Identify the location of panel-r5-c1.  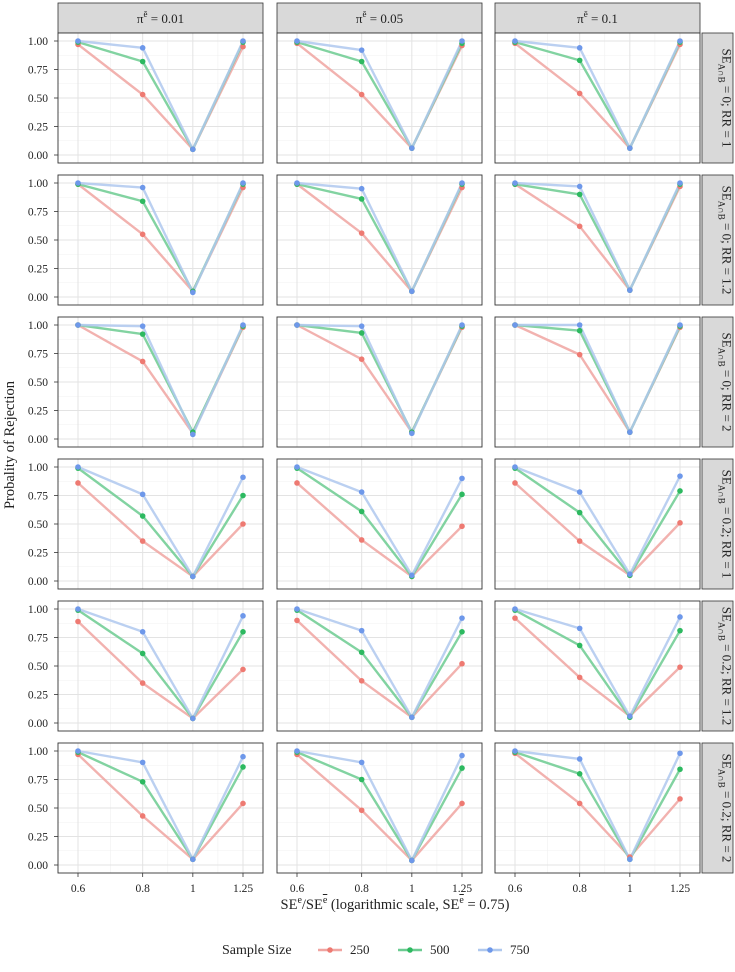
(379, 808).